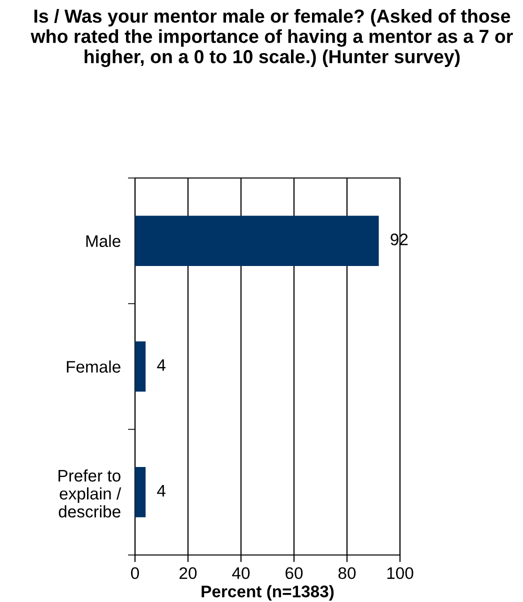  I want to click on x-tick-label: 0, so click(135, 573).